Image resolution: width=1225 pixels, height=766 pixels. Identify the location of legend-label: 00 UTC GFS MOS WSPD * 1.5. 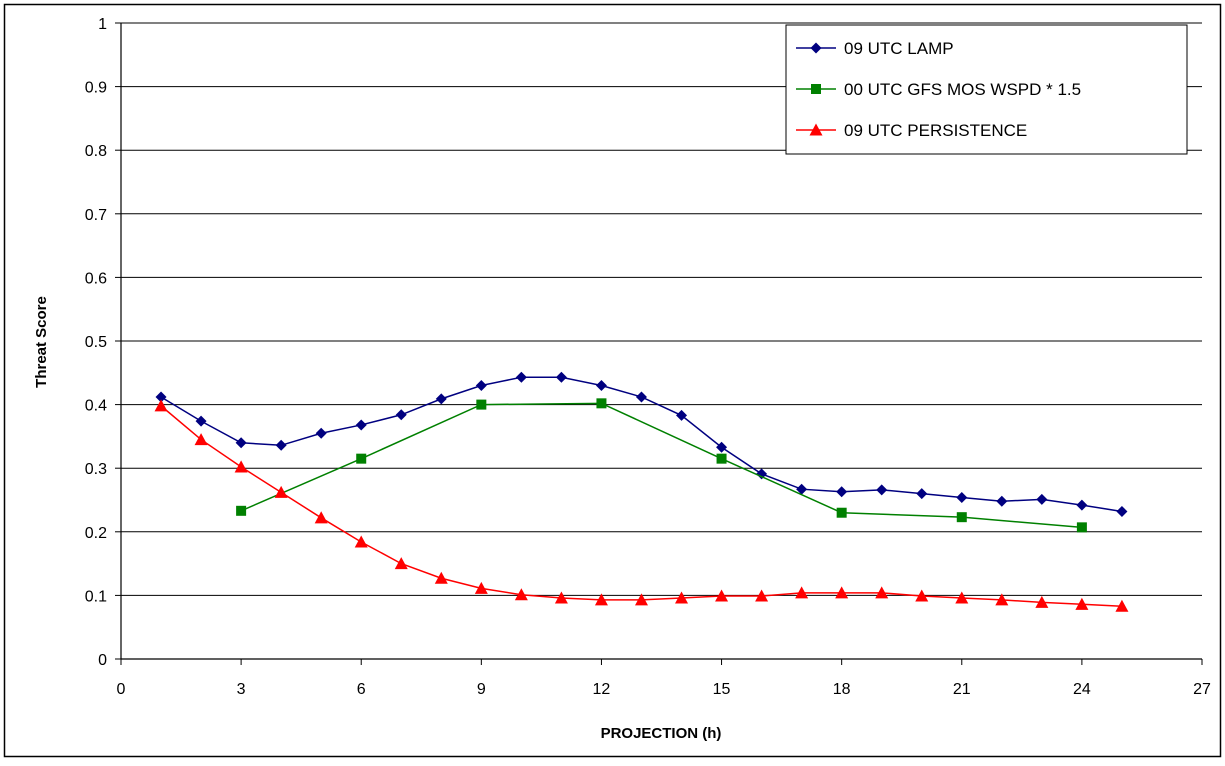
(962, 89).